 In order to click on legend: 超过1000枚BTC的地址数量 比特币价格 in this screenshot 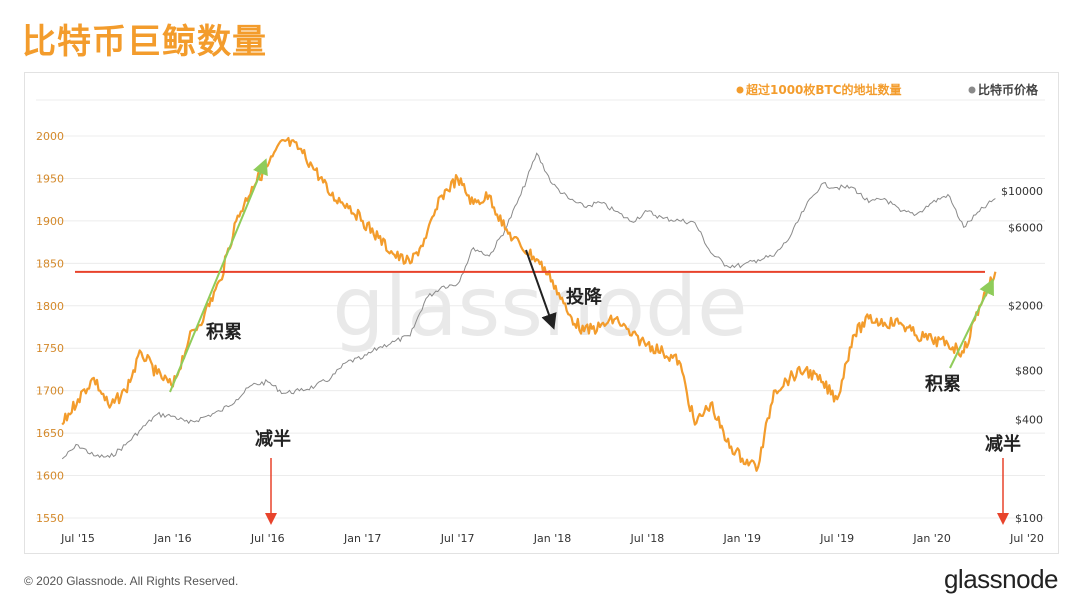, I will do `click(887, 89)`.